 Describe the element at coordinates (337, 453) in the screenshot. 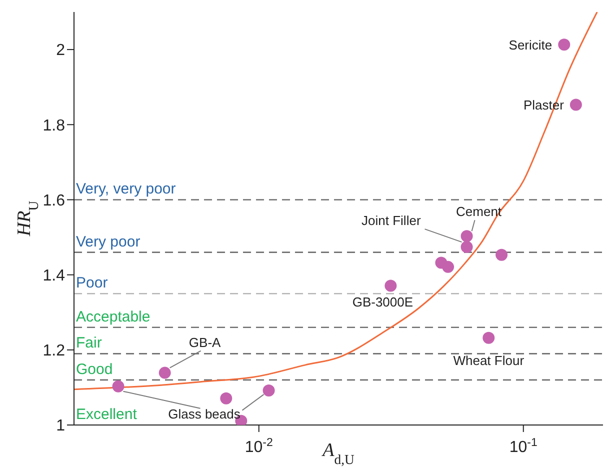

I see `x-axis-title: A$_{d,U}$` at that location.